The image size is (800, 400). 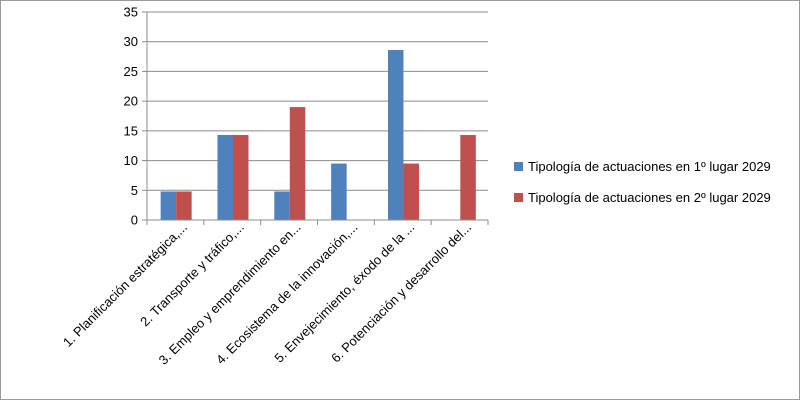 What do you see at coordinates (131, 130) in the screenshot?
I see `y-tick-label: 15` at bounding box center [131, 130].